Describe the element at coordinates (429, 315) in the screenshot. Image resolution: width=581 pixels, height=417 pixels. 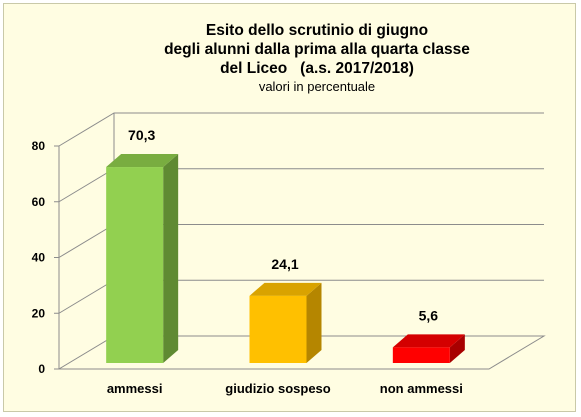
I see `data-label-2: 5,6` at that location.